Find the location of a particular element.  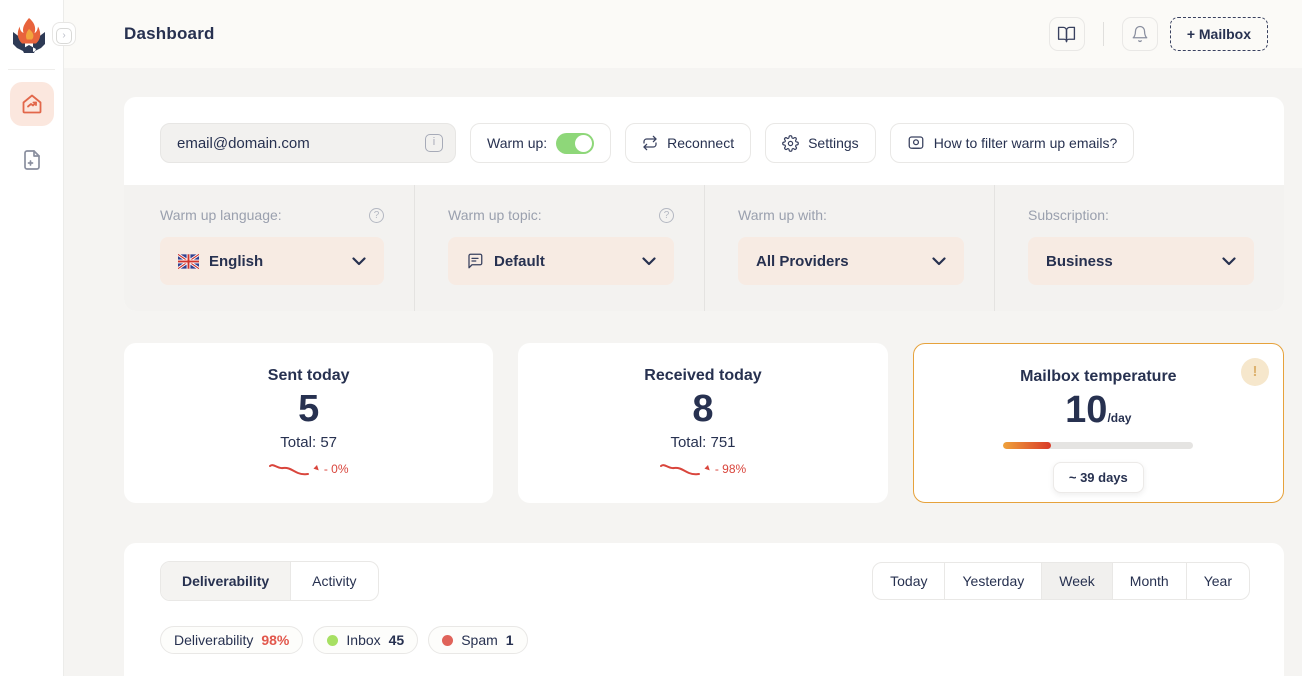

sidebar-item-add-template is located at coordinates (32, 160).